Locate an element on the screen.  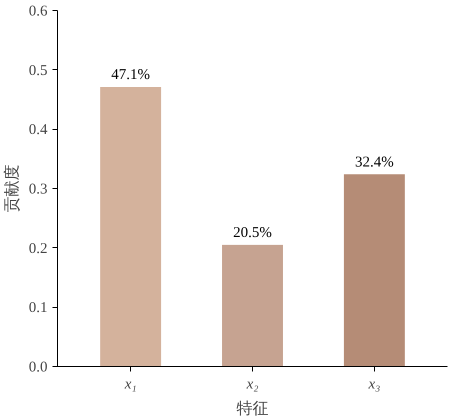
y-tick-label: 0.4 is located at coordinates (38, 130).